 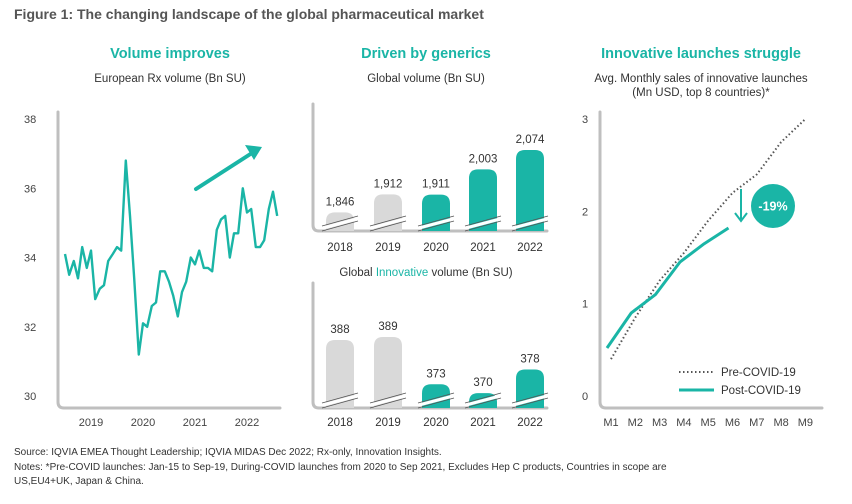 What do you see at coordinates (339, 330) in the screenshot?
I see `bar-value-label: 388` at bounding box center [339, 330].